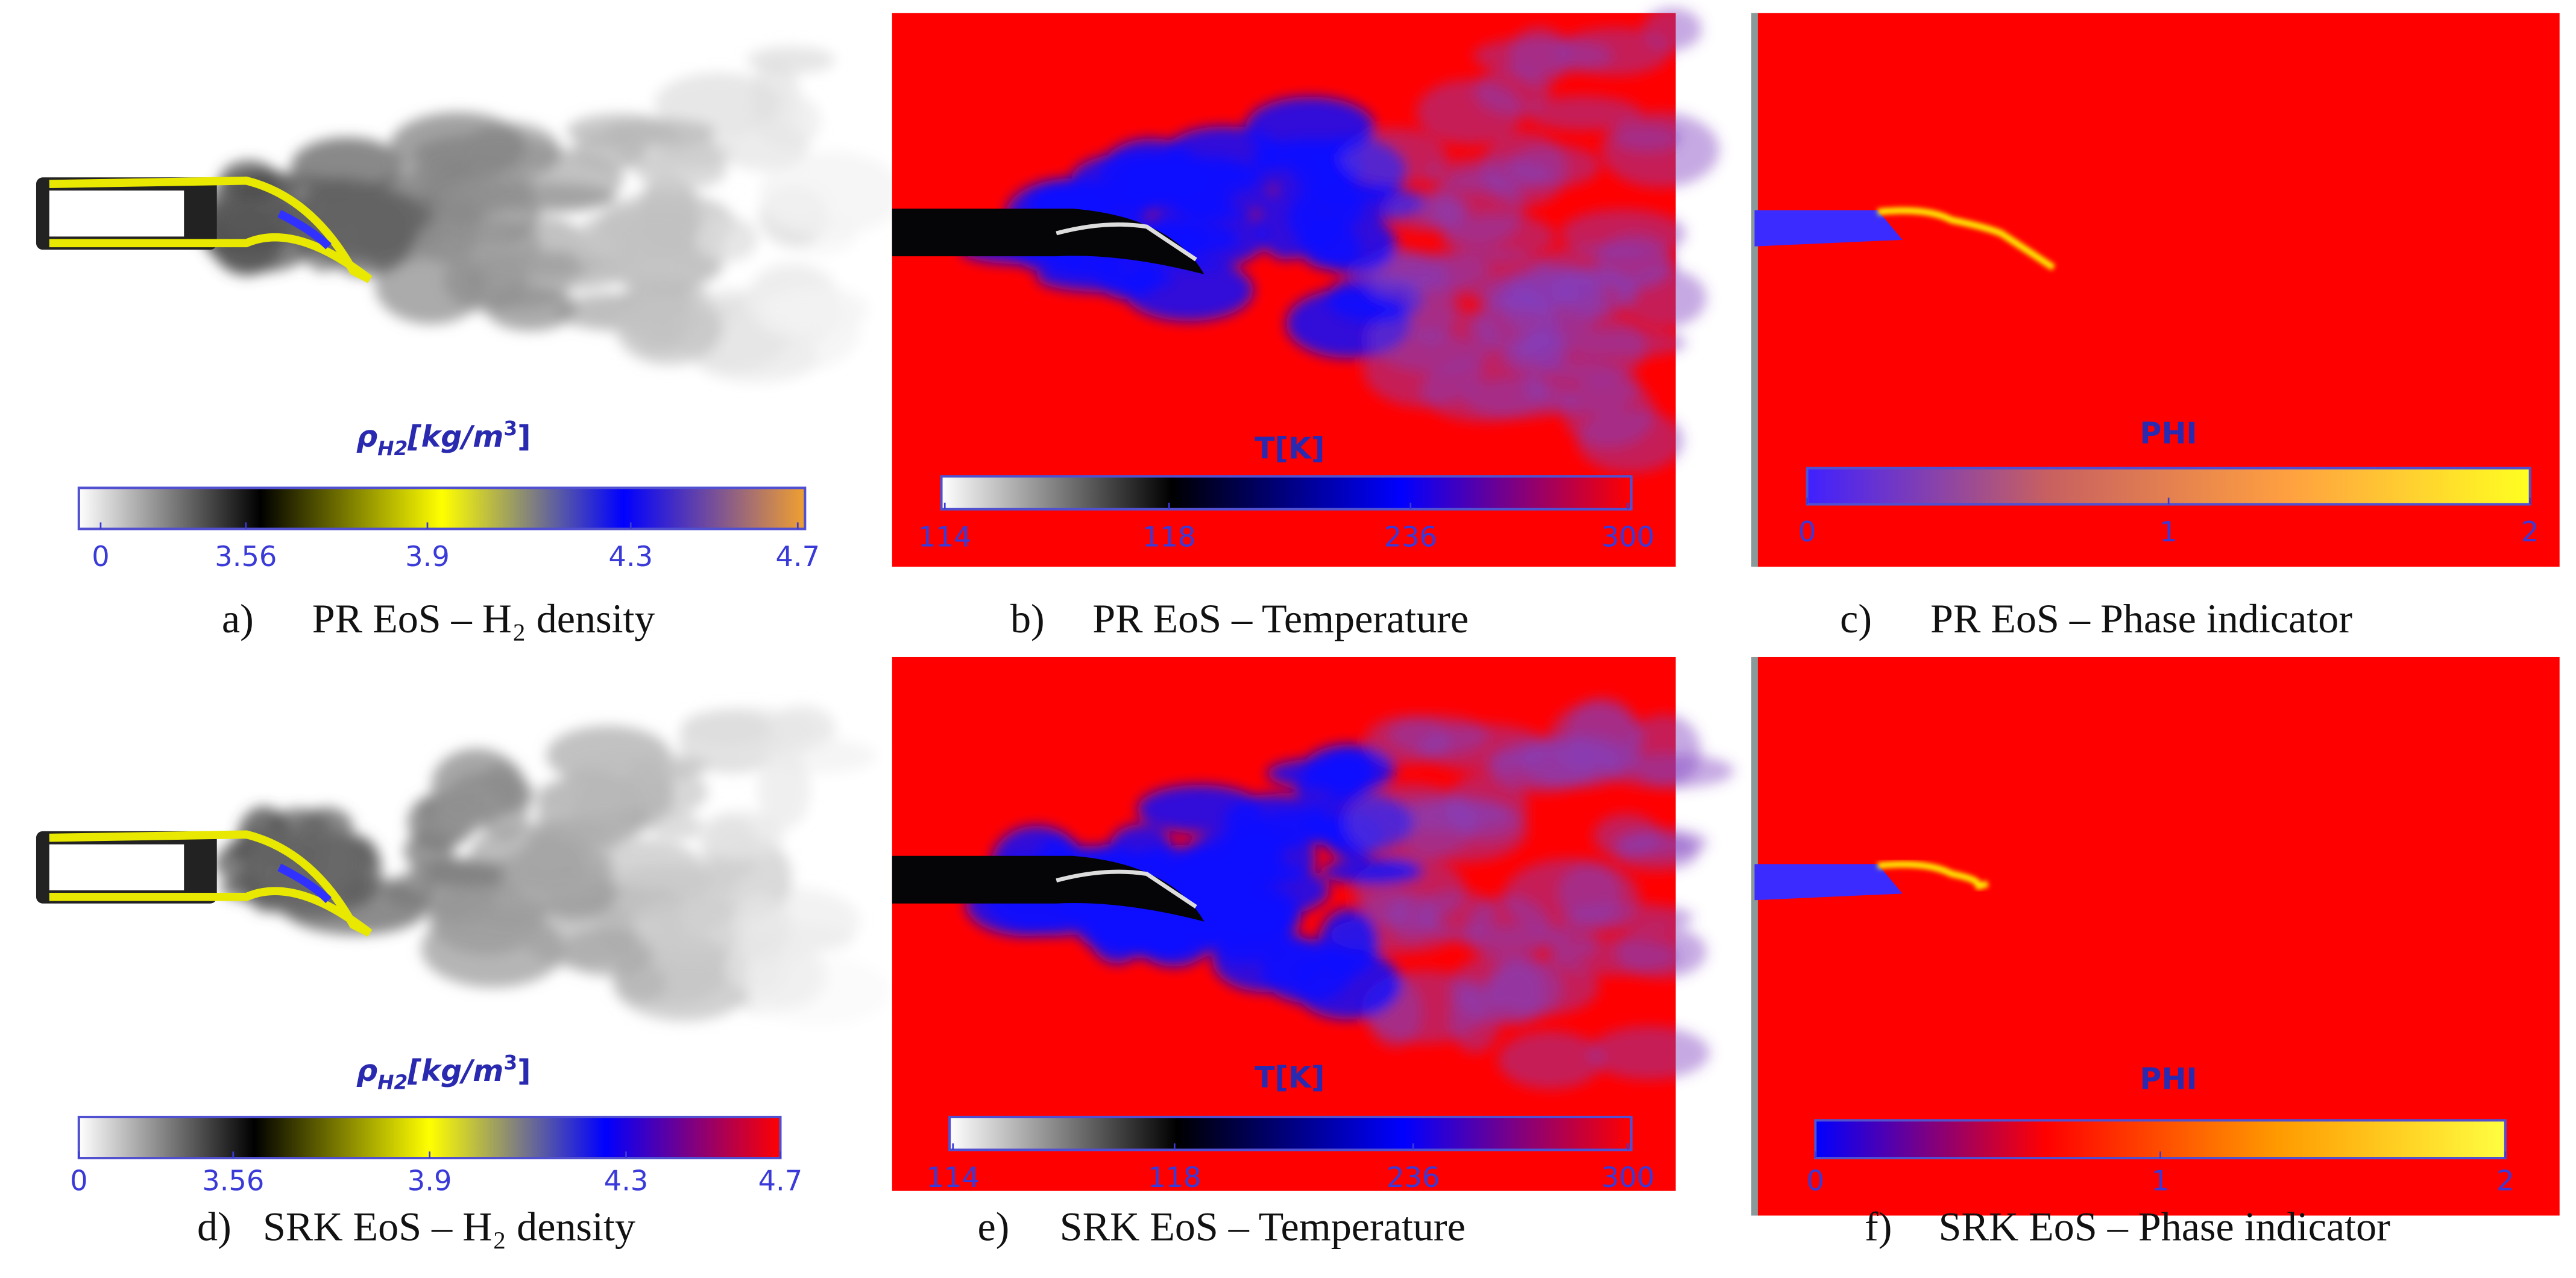  Describe the element at coordinates (238, 619) in the screenshot. I see `panel-label: a)` at that location.